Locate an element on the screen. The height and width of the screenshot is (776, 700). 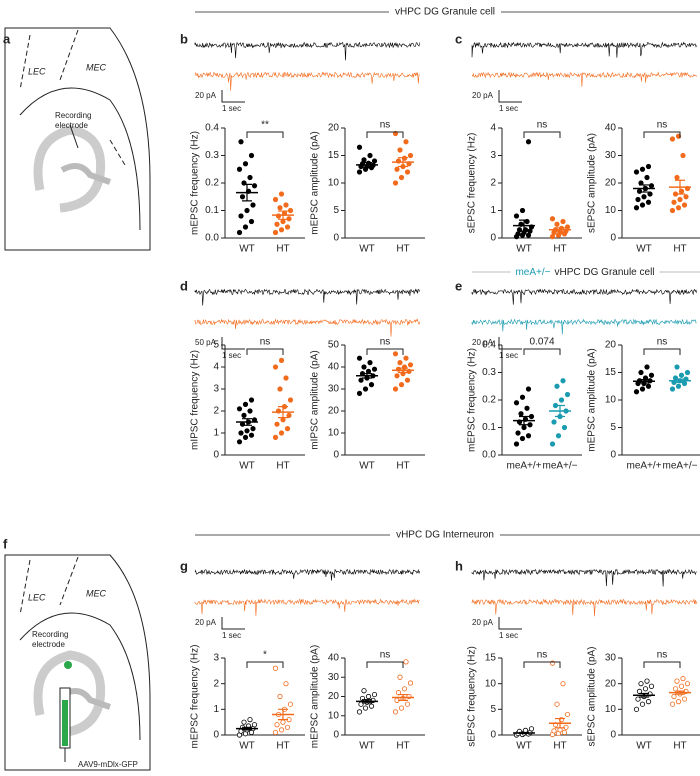
y-tick-label: 5 is located at coordinates (493, 709).